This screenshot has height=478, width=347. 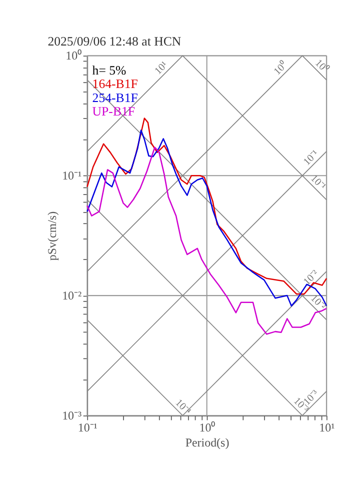 I want to click on y-tick-label: 10⁻³, so click(x=72, y=415).